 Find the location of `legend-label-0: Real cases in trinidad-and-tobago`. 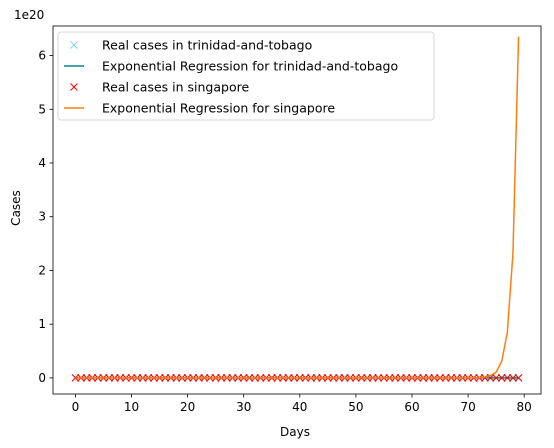

legend-label-0: Real cases in trinidad-and-tobago is located at coordinates (207, 45).